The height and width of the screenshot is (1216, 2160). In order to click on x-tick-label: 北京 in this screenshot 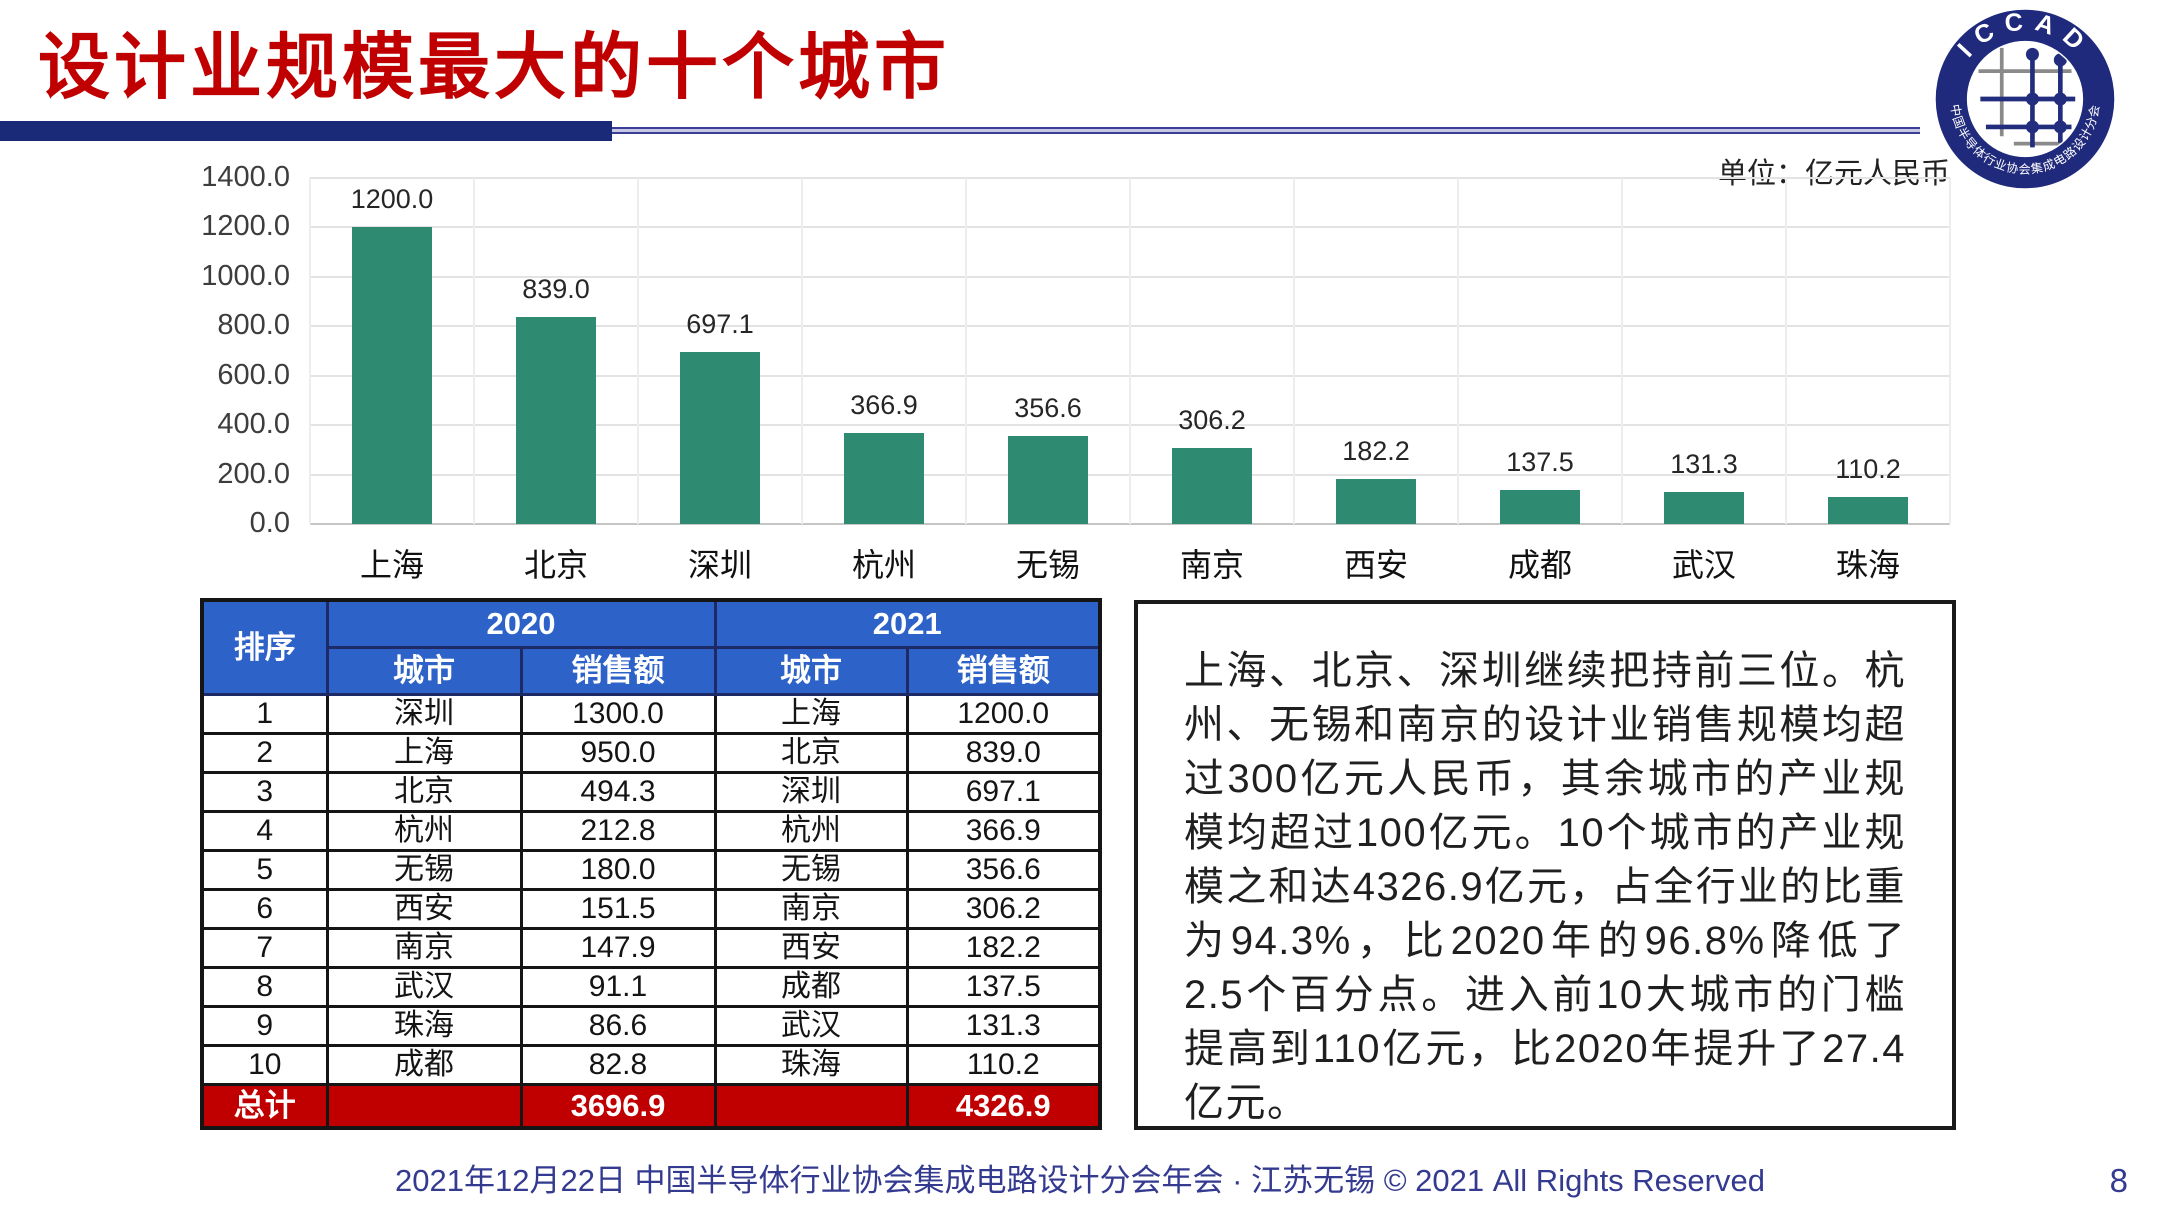, I will do `click(555, 565)`.